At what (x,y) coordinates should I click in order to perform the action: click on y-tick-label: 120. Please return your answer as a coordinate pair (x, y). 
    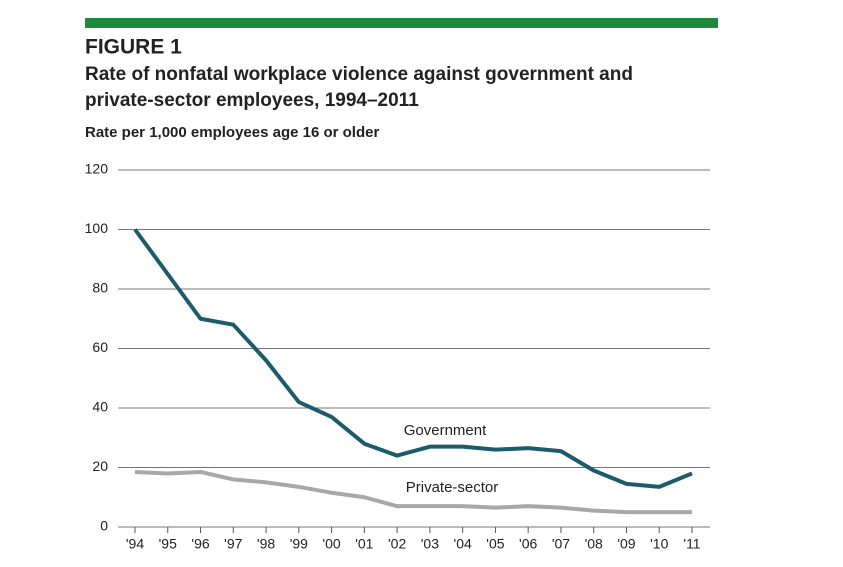
    Looking at the image, I should click on (97, 169).